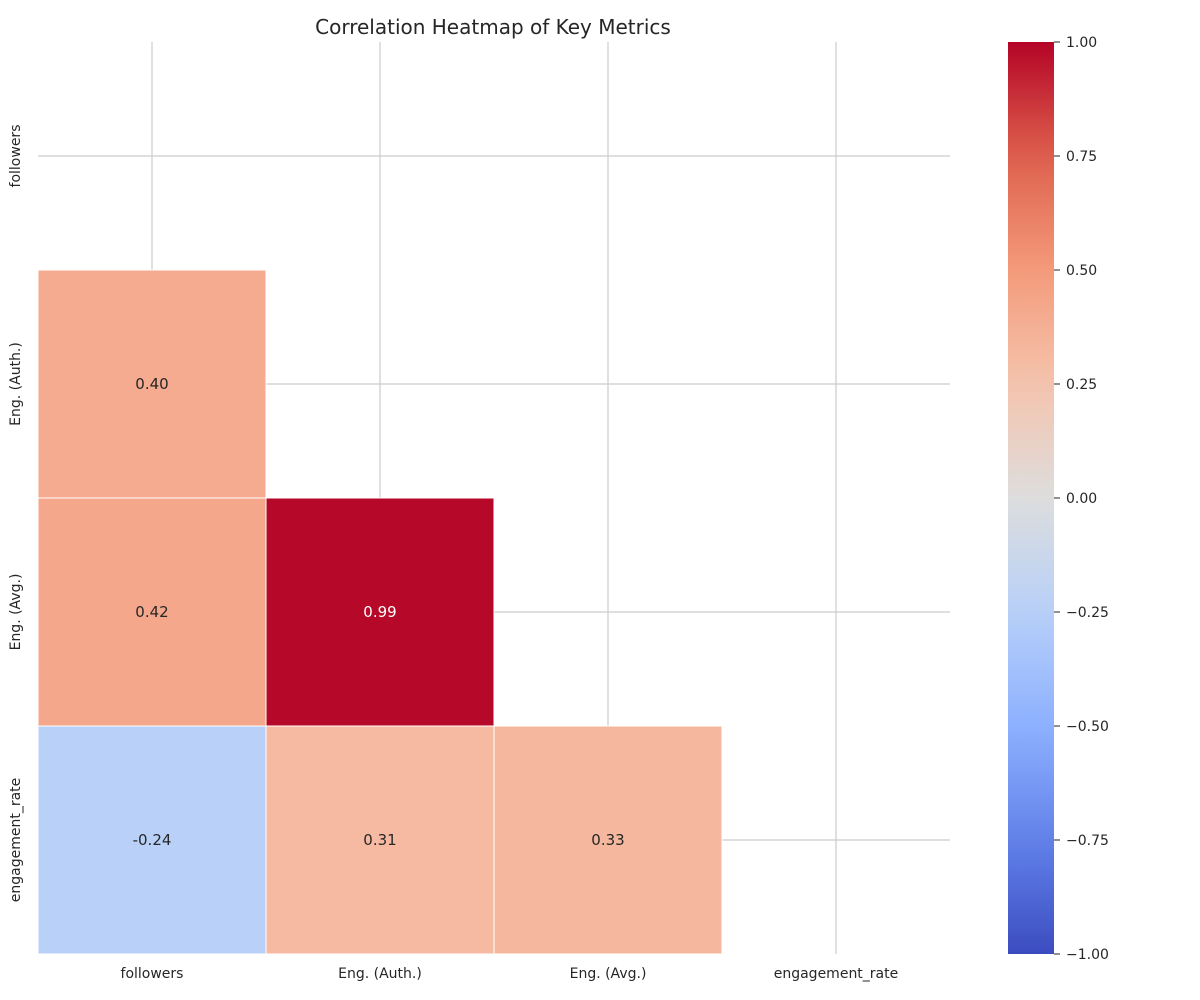 The width and height of the screenshot is (1200, 1000). Describe the element at coordinates (16, 384) in the screenshot. I see `y-tick-label: Eng. (Auth.)` at that location.